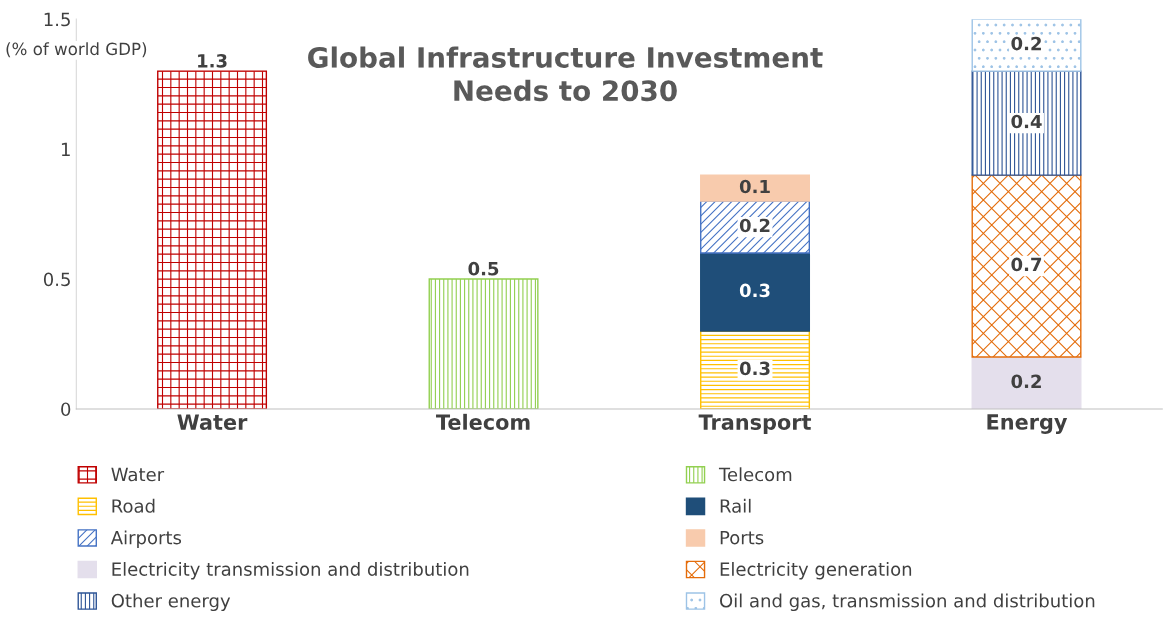 This screenshot has height=639, width=1174. What do you see at coordinates (754, 186) in the screenshot?
I see `data-label: 0.1` at bounding box center [754, 186].